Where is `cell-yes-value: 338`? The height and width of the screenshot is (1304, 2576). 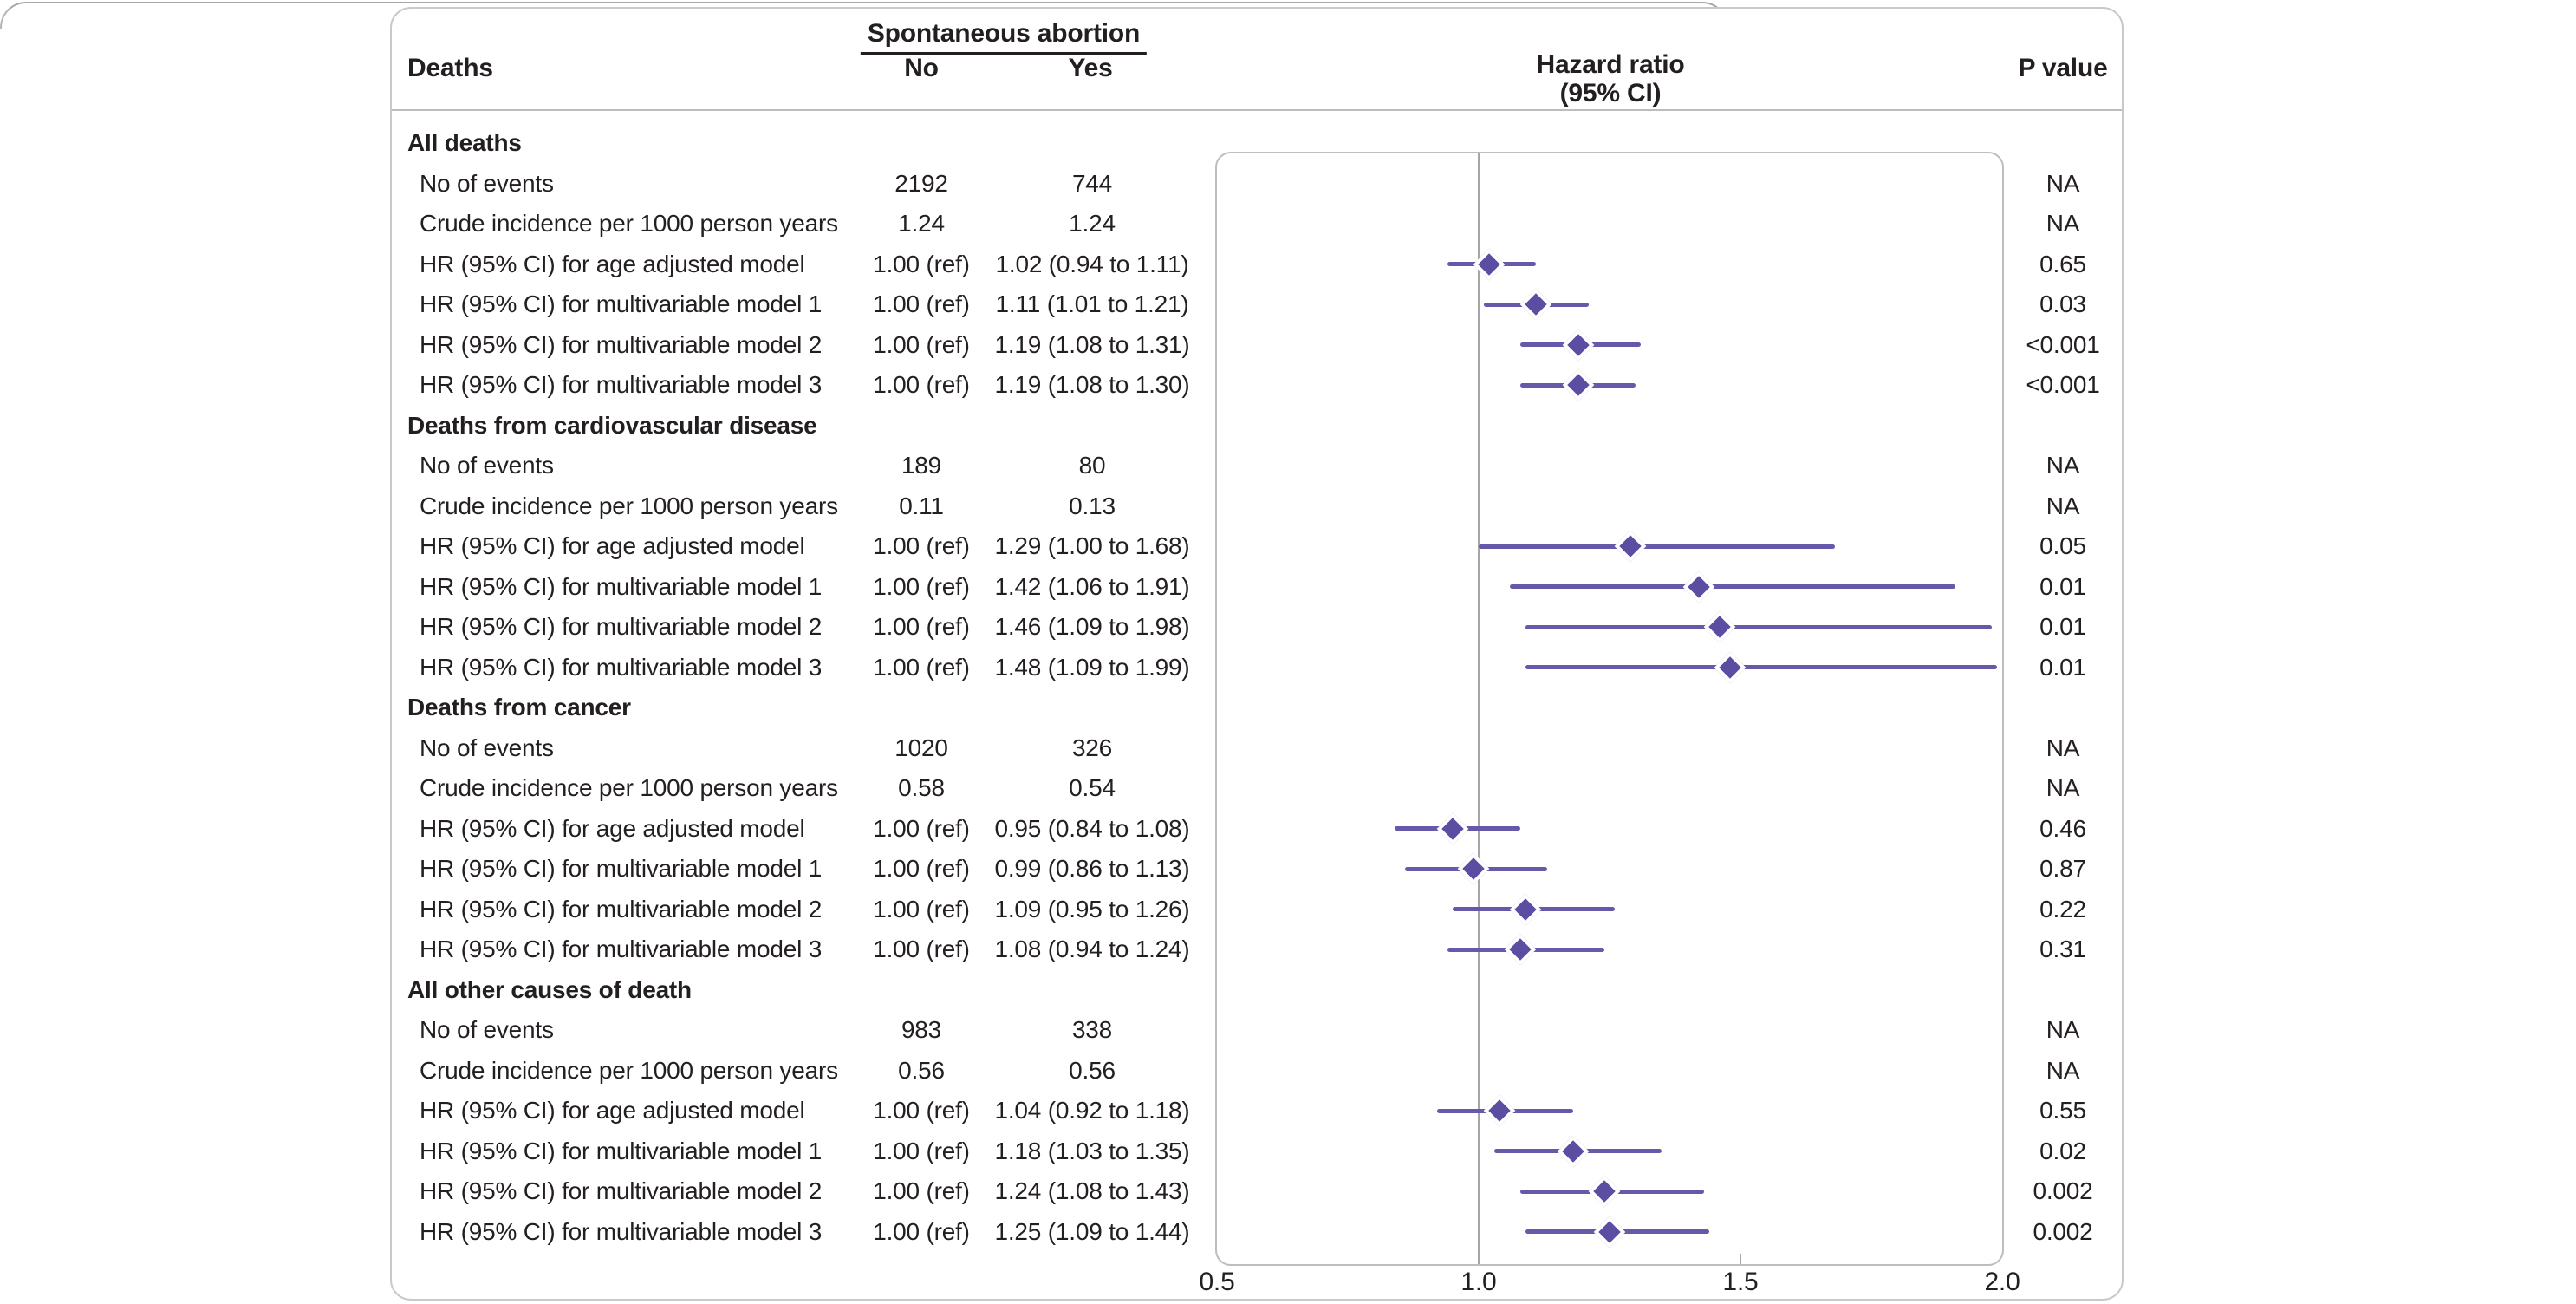 cell-yes-value: 338 is located at coordinates (1092, 1030).